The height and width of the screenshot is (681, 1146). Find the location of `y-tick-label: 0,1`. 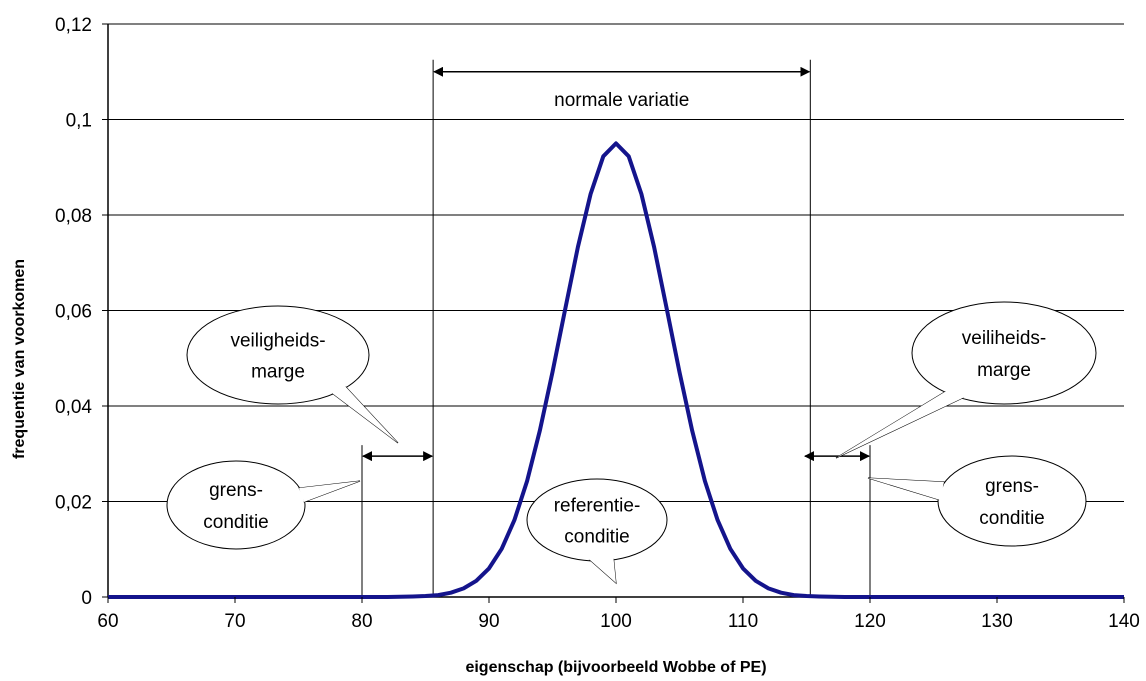

y-tick-label: 0,1 is located at coordinates (79, 121).